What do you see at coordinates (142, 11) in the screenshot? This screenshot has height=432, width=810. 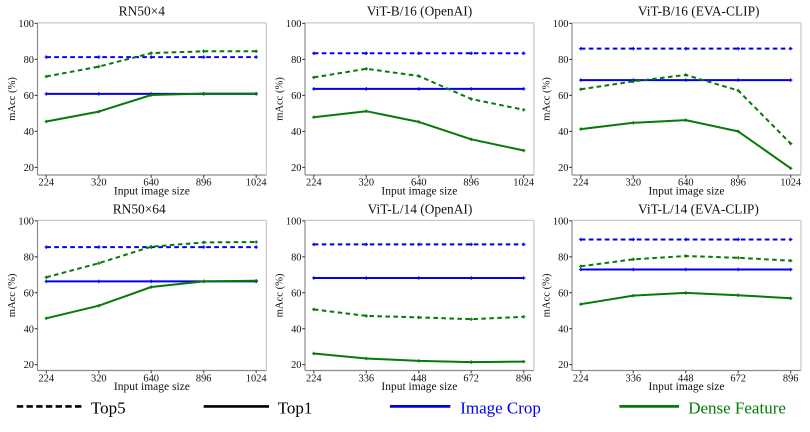 I see `svg-text: RN50×4` at bounding box center [142, 11].